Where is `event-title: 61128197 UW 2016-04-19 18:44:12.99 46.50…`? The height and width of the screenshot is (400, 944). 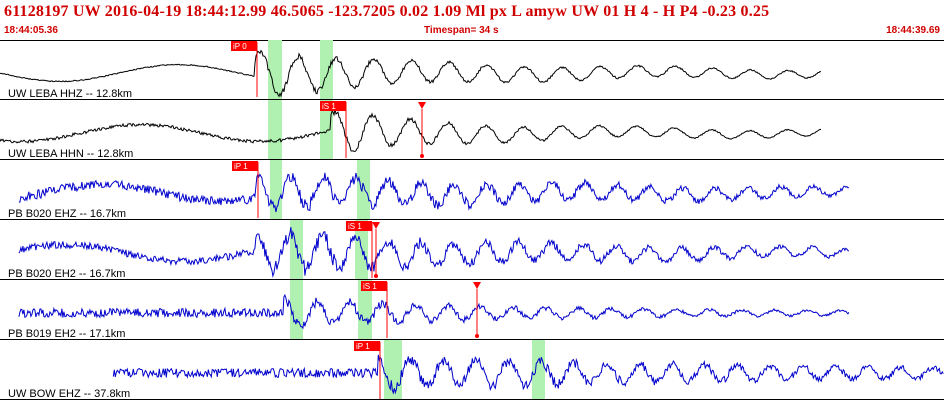 event-title: 61128197 UW 2016-04-19 18:44:12.99 46.50… is located at coordinates (387, 11).